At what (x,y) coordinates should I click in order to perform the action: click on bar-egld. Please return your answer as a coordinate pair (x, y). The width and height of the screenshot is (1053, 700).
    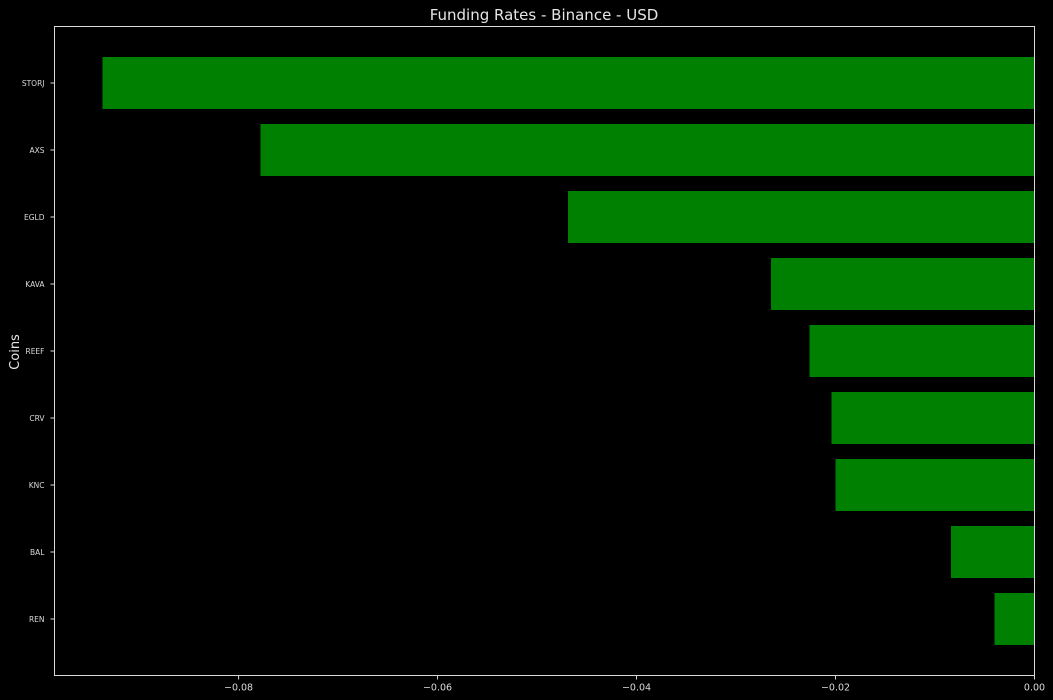
    Looking at the image, I should click on (801, 217).